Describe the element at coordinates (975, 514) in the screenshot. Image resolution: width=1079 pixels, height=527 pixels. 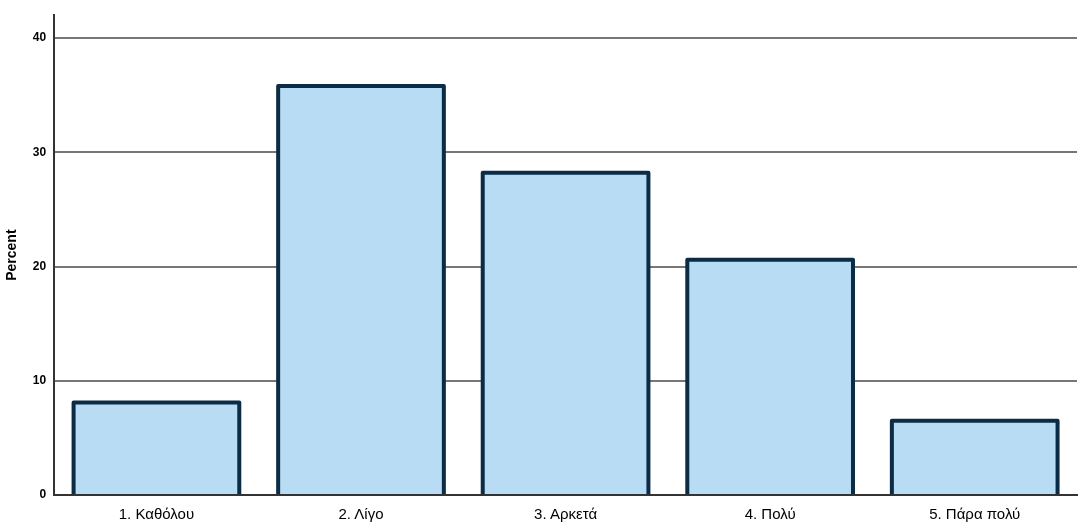
I see `x-tick-label: 5. Πάρα πολύ` at that location.